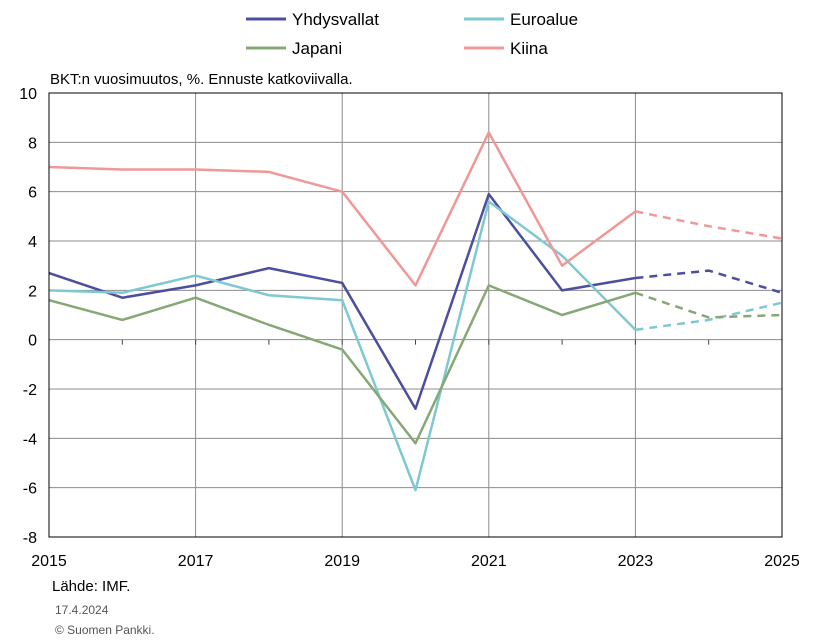 The image size is (825, 641). Describe the element at coordinates (709, 225) in the screenshot. I see `forecast-line-kiina` at that location.